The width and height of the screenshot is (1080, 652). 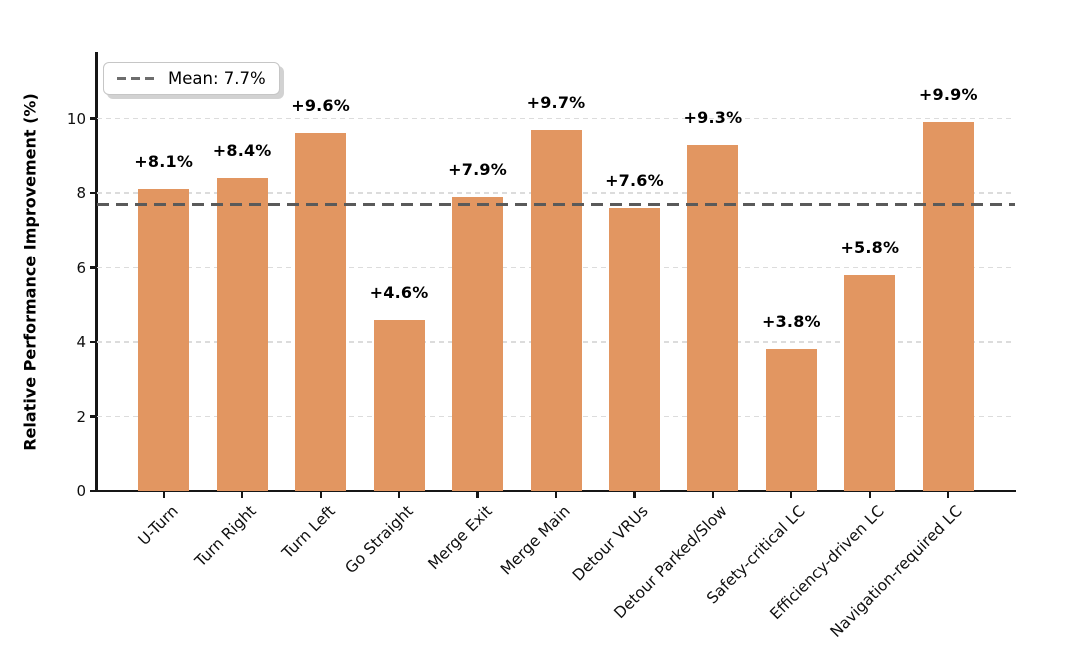 I want to click on bar-value-label: +7.9%, so click(x=477, y=169).